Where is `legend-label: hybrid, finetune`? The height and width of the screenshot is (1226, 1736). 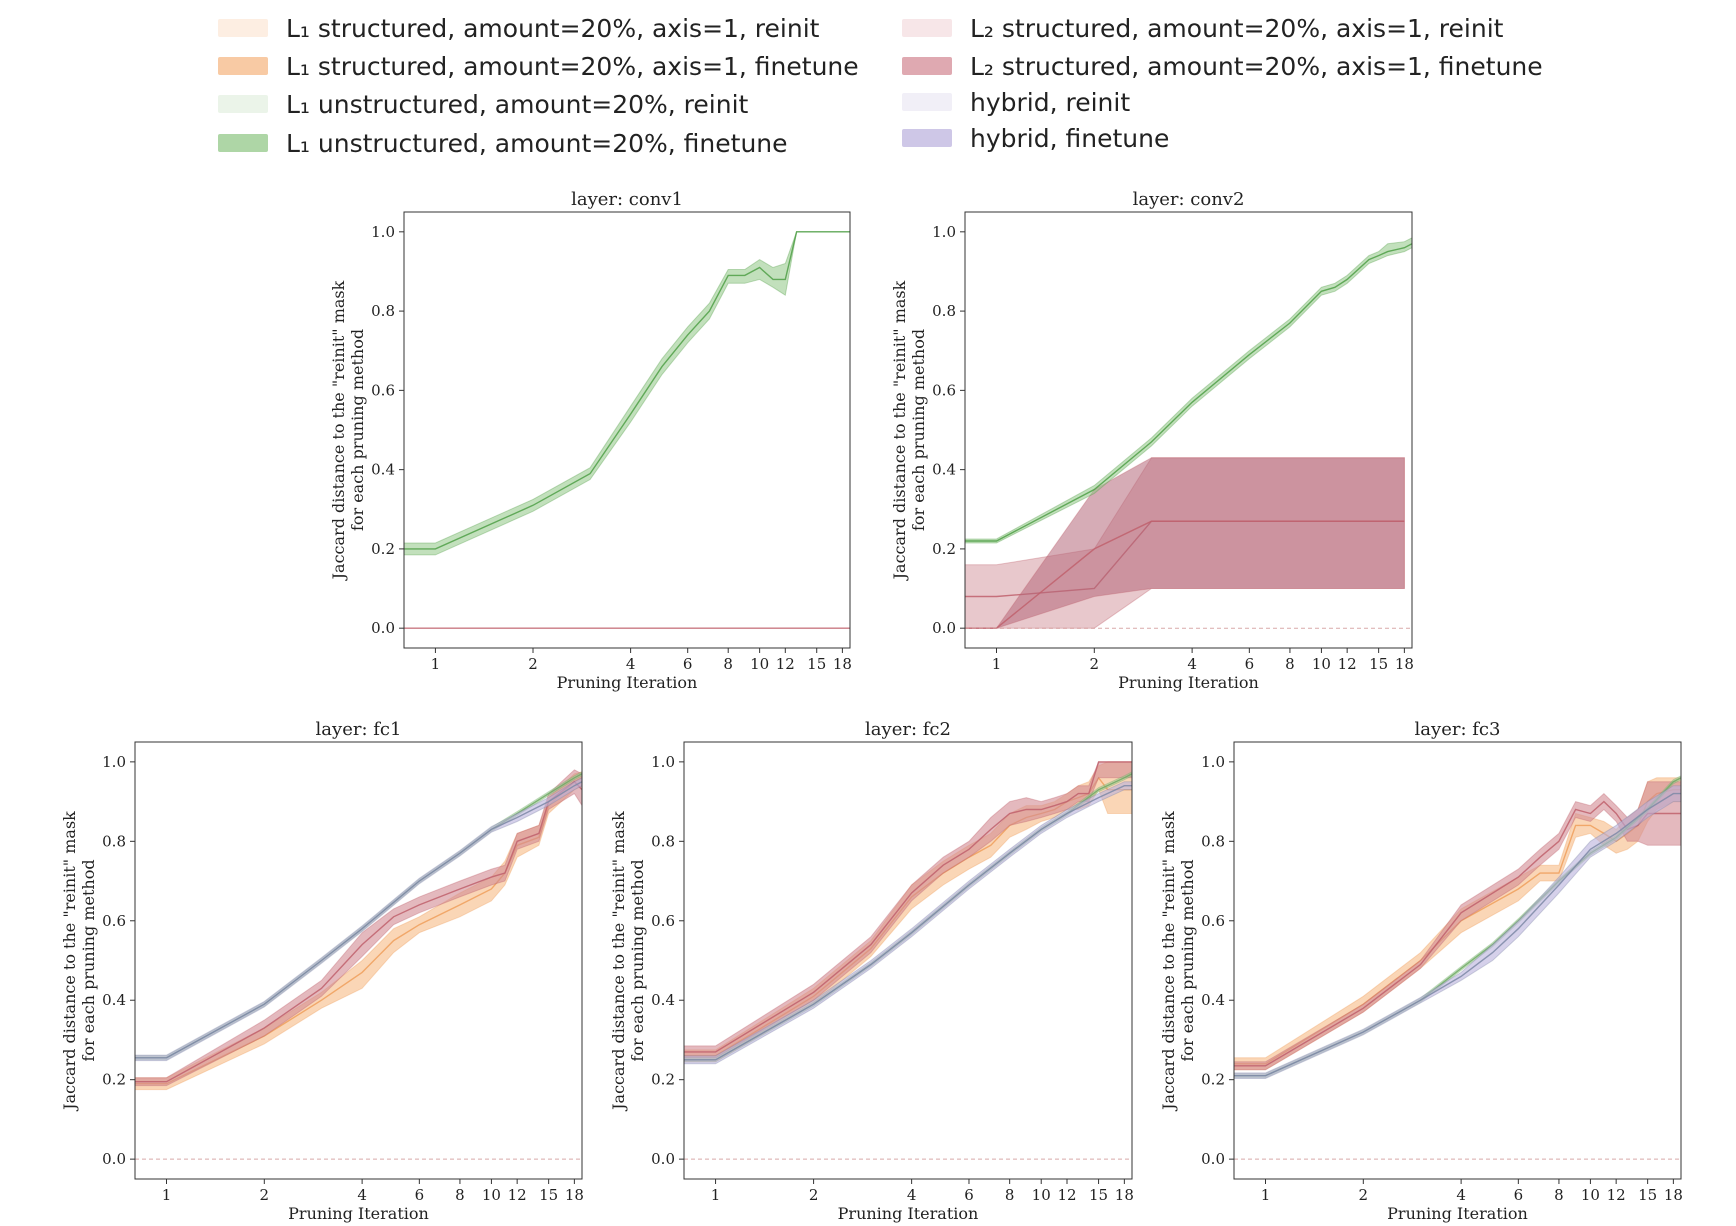 legend-label: hybrid, finetune is located at coordinates (1070, 138).